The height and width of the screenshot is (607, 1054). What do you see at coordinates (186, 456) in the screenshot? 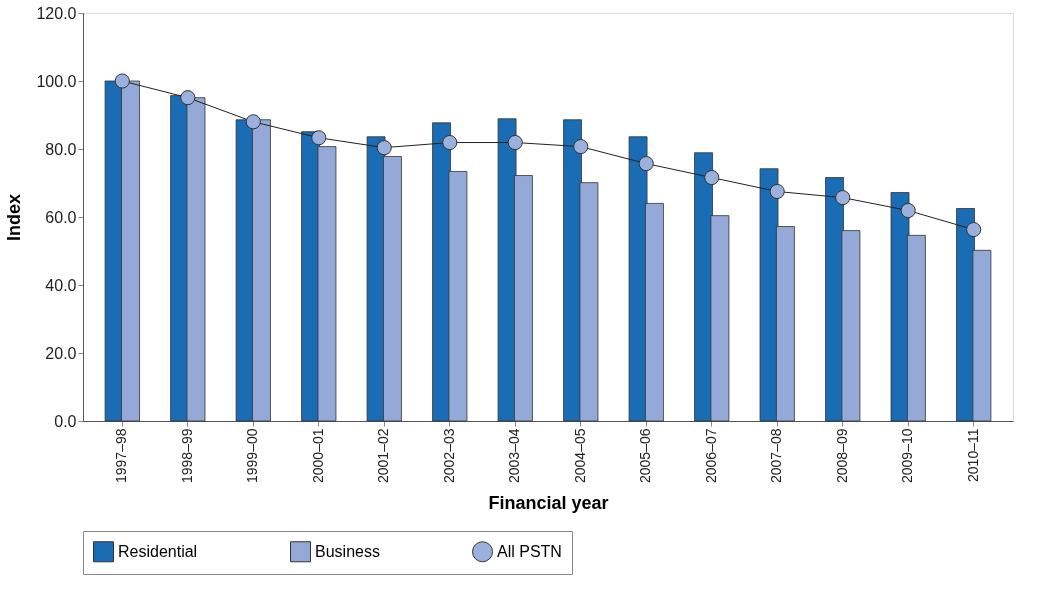
I see `x-tick-label: 1998–99` at bounding box center [186, 456].